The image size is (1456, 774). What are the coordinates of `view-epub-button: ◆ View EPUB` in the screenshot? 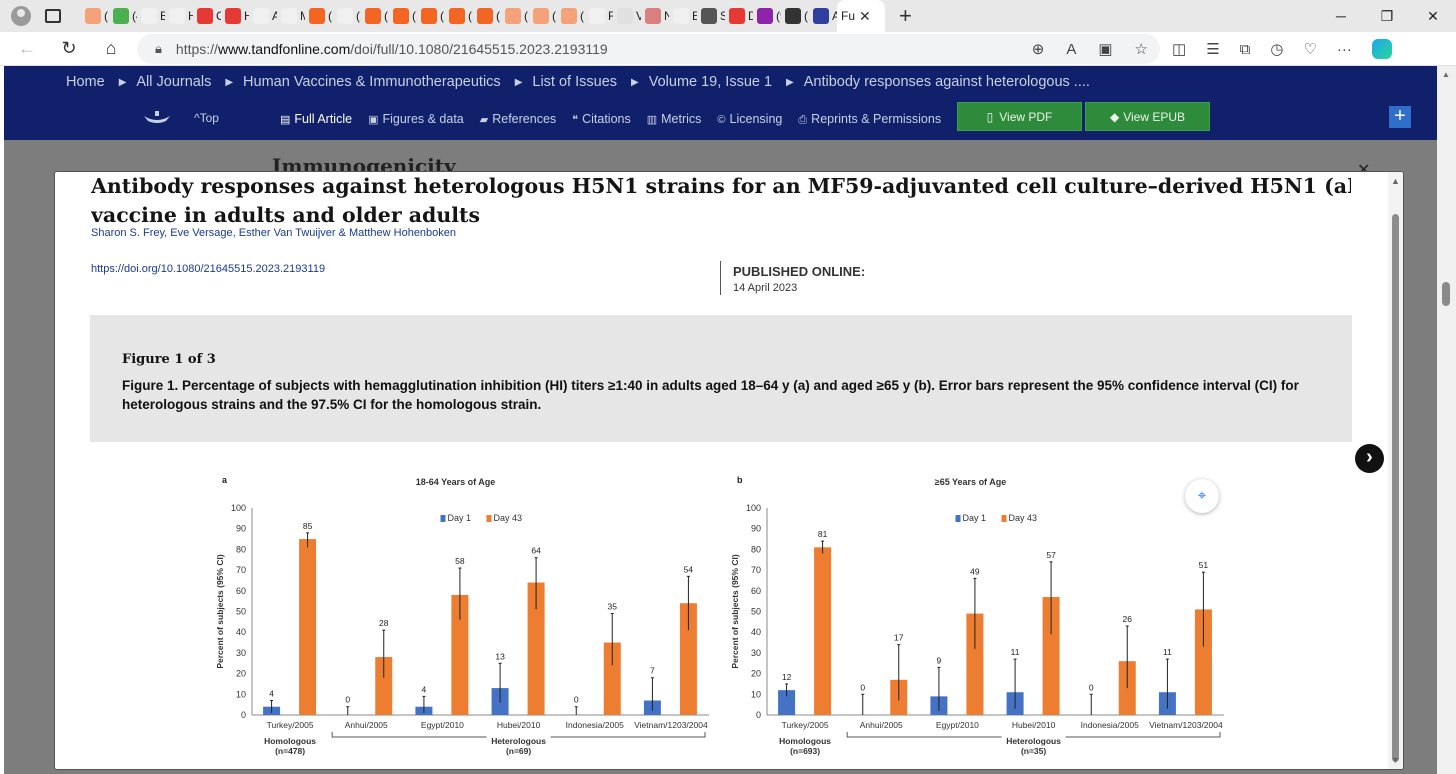 It's located at (1147, 116).